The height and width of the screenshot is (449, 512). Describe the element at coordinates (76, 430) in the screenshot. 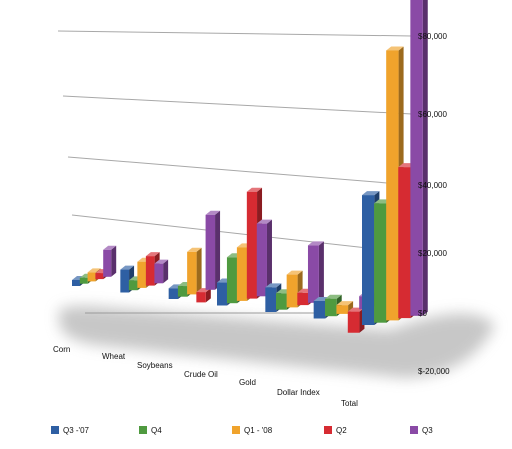

I see `legend-label: Q3 -'07` at that location.